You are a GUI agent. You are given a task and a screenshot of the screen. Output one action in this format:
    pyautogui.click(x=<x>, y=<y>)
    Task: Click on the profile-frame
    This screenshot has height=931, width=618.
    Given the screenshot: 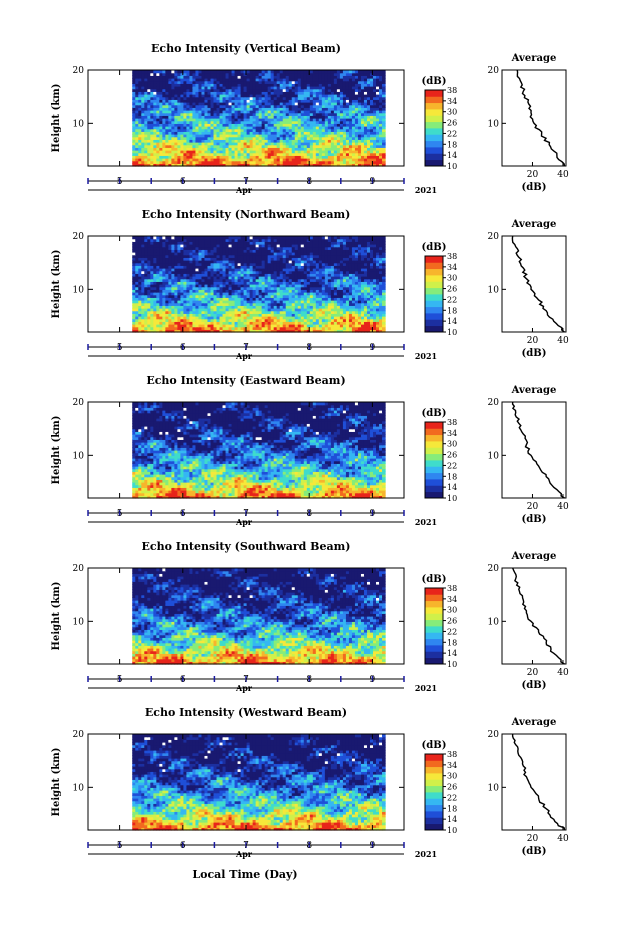 What is the action you would take?
    pyautogui.click(x=534, y=118)
    